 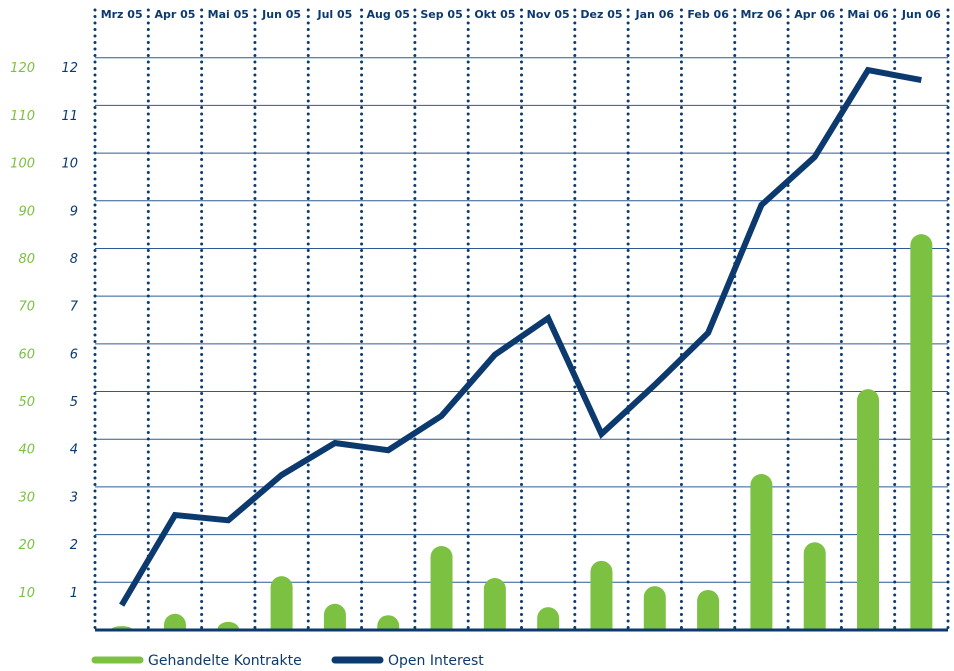 What do you see at coordinates (69, 116) in the screenshot?
I see `y2-tick-label: 11` at bounding box center [69, 116].